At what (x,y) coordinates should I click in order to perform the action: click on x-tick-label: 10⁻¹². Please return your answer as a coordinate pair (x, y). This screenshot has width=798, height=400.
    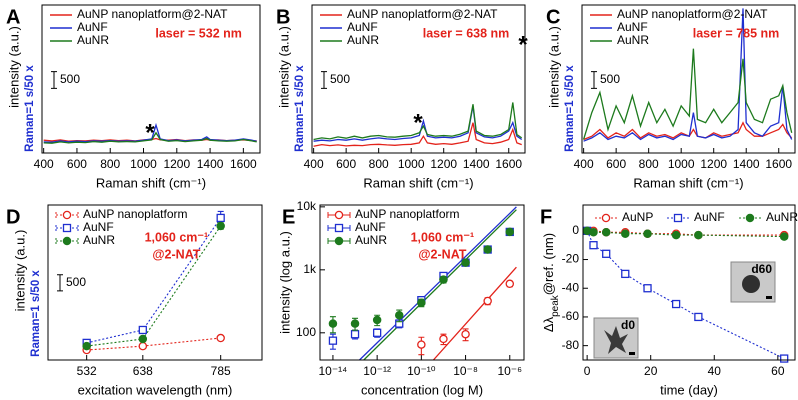
    Looking at the image, I should click on (377, 371).